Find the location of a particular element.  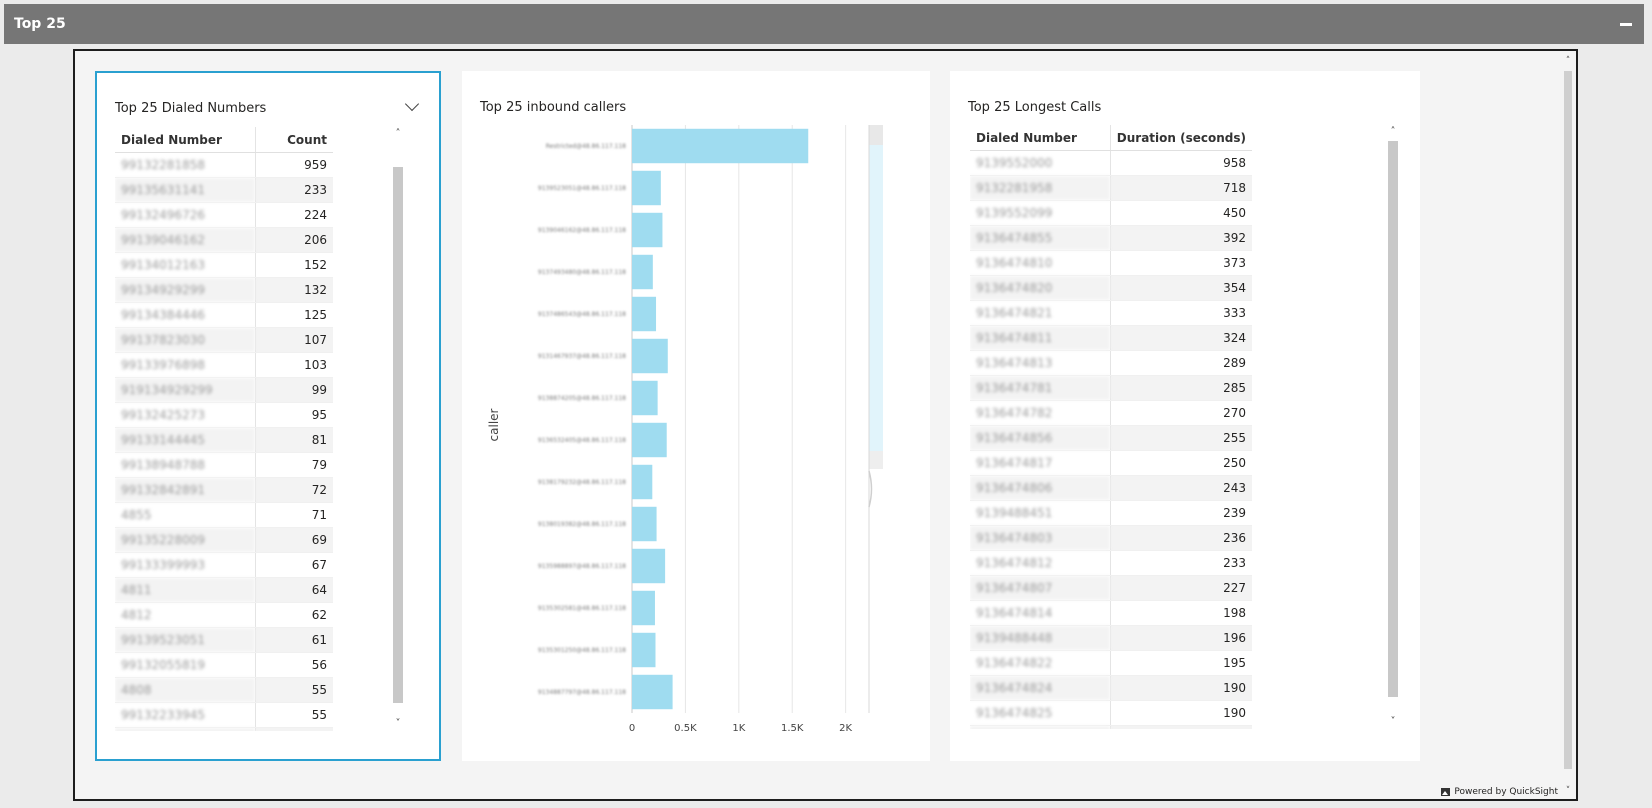

table-row: 99138948788 79 is located at coordinates (224, 465).